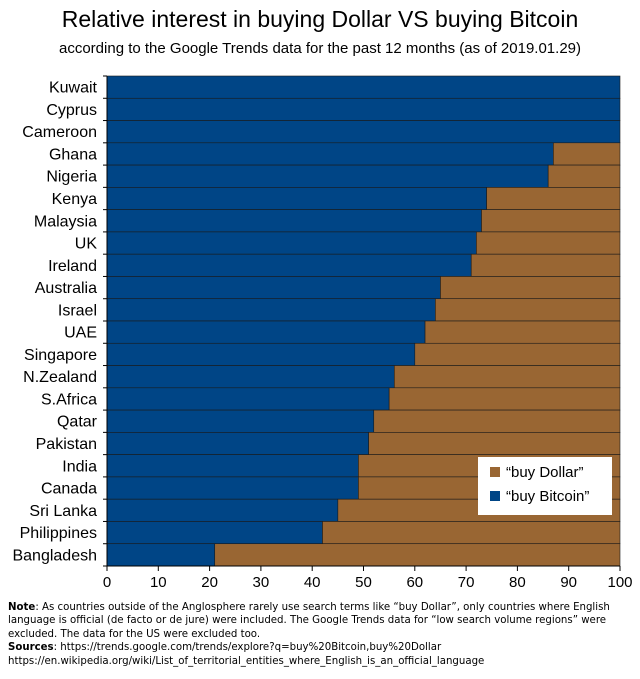 This screenshot has width=640, height=679. What do you see at coordinates (619, 582) in the screenshot?
I see `x-tick-label: 100` at bounding box center [619, 582].